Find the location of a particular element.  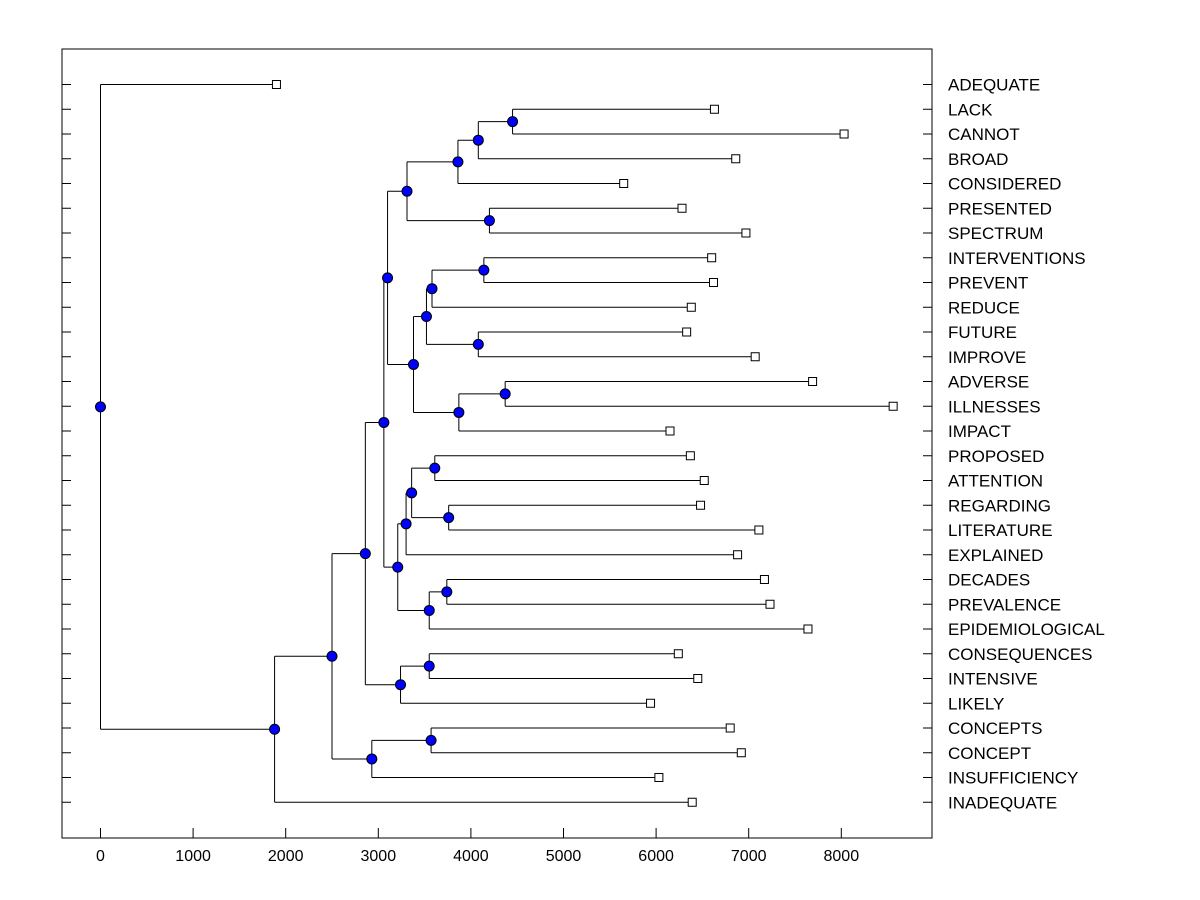

merge-node-n10 is located at coordinates (505, 394).